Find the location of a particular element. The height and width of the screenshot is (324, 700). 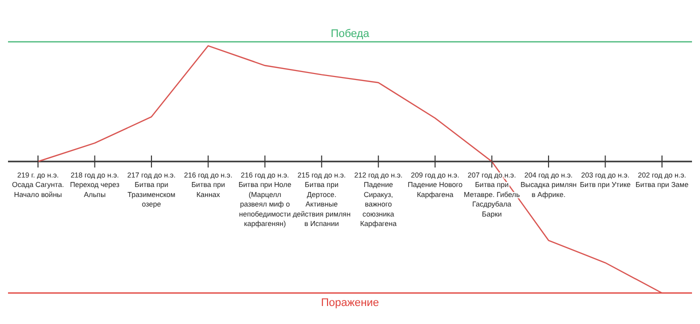

ref-line-label: Победа is located at coordinates (350, 34).